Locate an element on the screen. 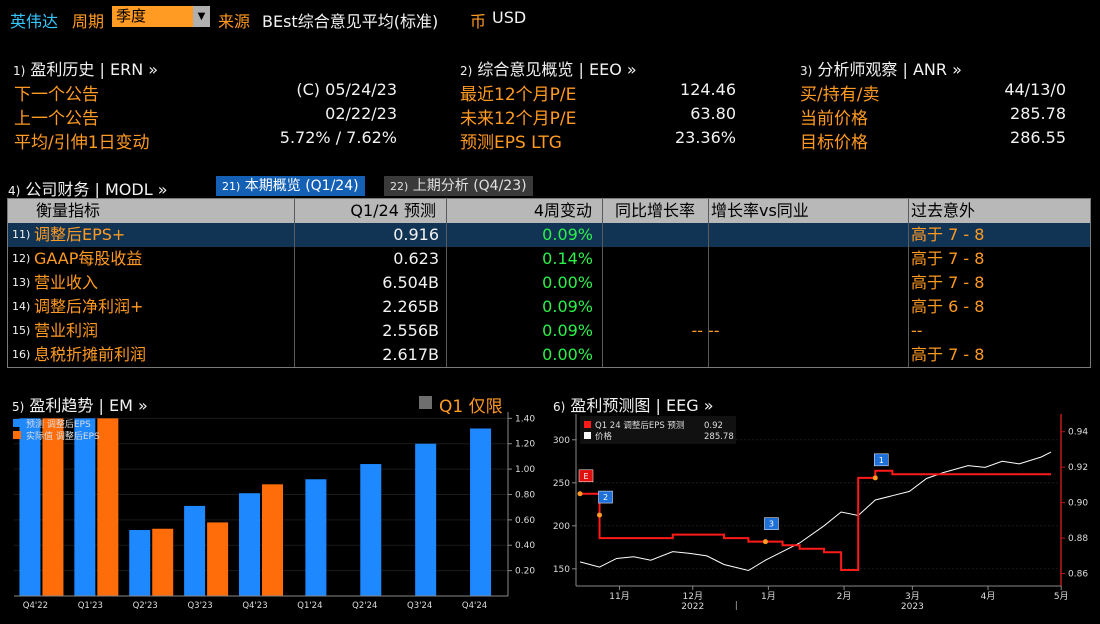  trend-num: 5) is located at coordinates (18, 407).